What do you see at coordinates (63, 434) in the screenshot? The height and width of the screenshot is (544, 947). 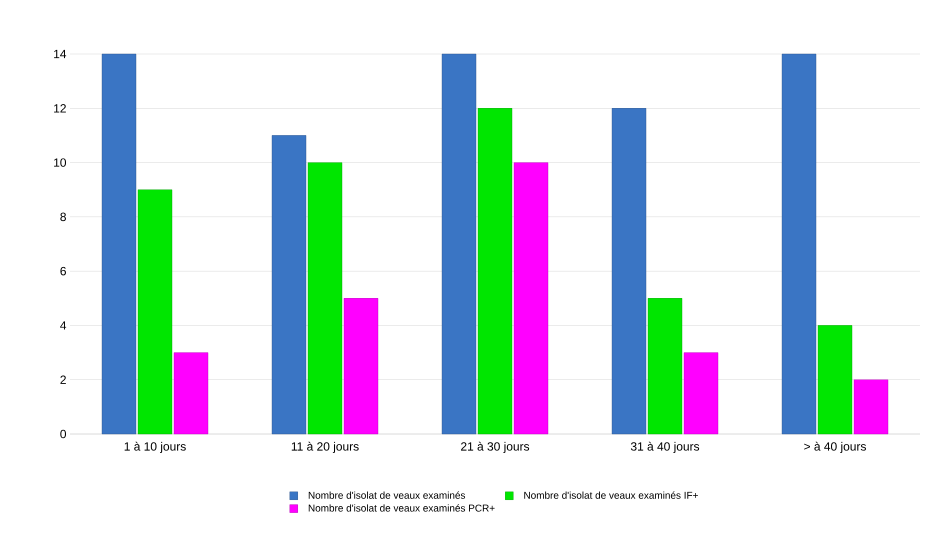 I see `y-tick-label: 0` at bounding box center [63, 434].